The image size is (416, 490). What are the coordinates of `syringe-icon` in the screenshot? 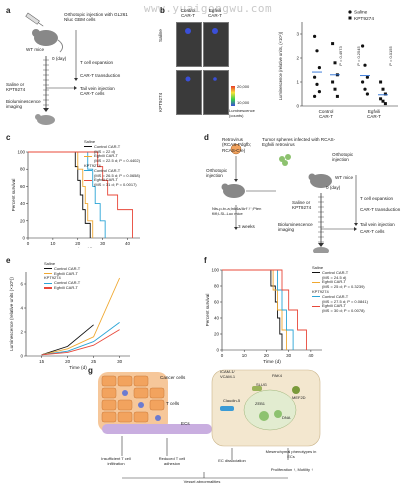 It's located at (34, 19).